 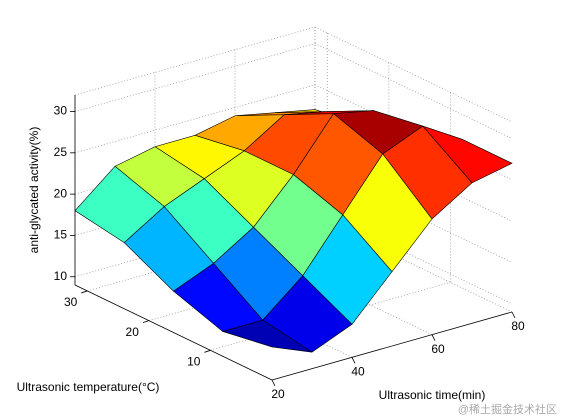 What do you see at coordinates (432, 395) in the screenshot?
I see `x-axis-label: Ultrasonic time(min)` at bounding box center [432, 395].